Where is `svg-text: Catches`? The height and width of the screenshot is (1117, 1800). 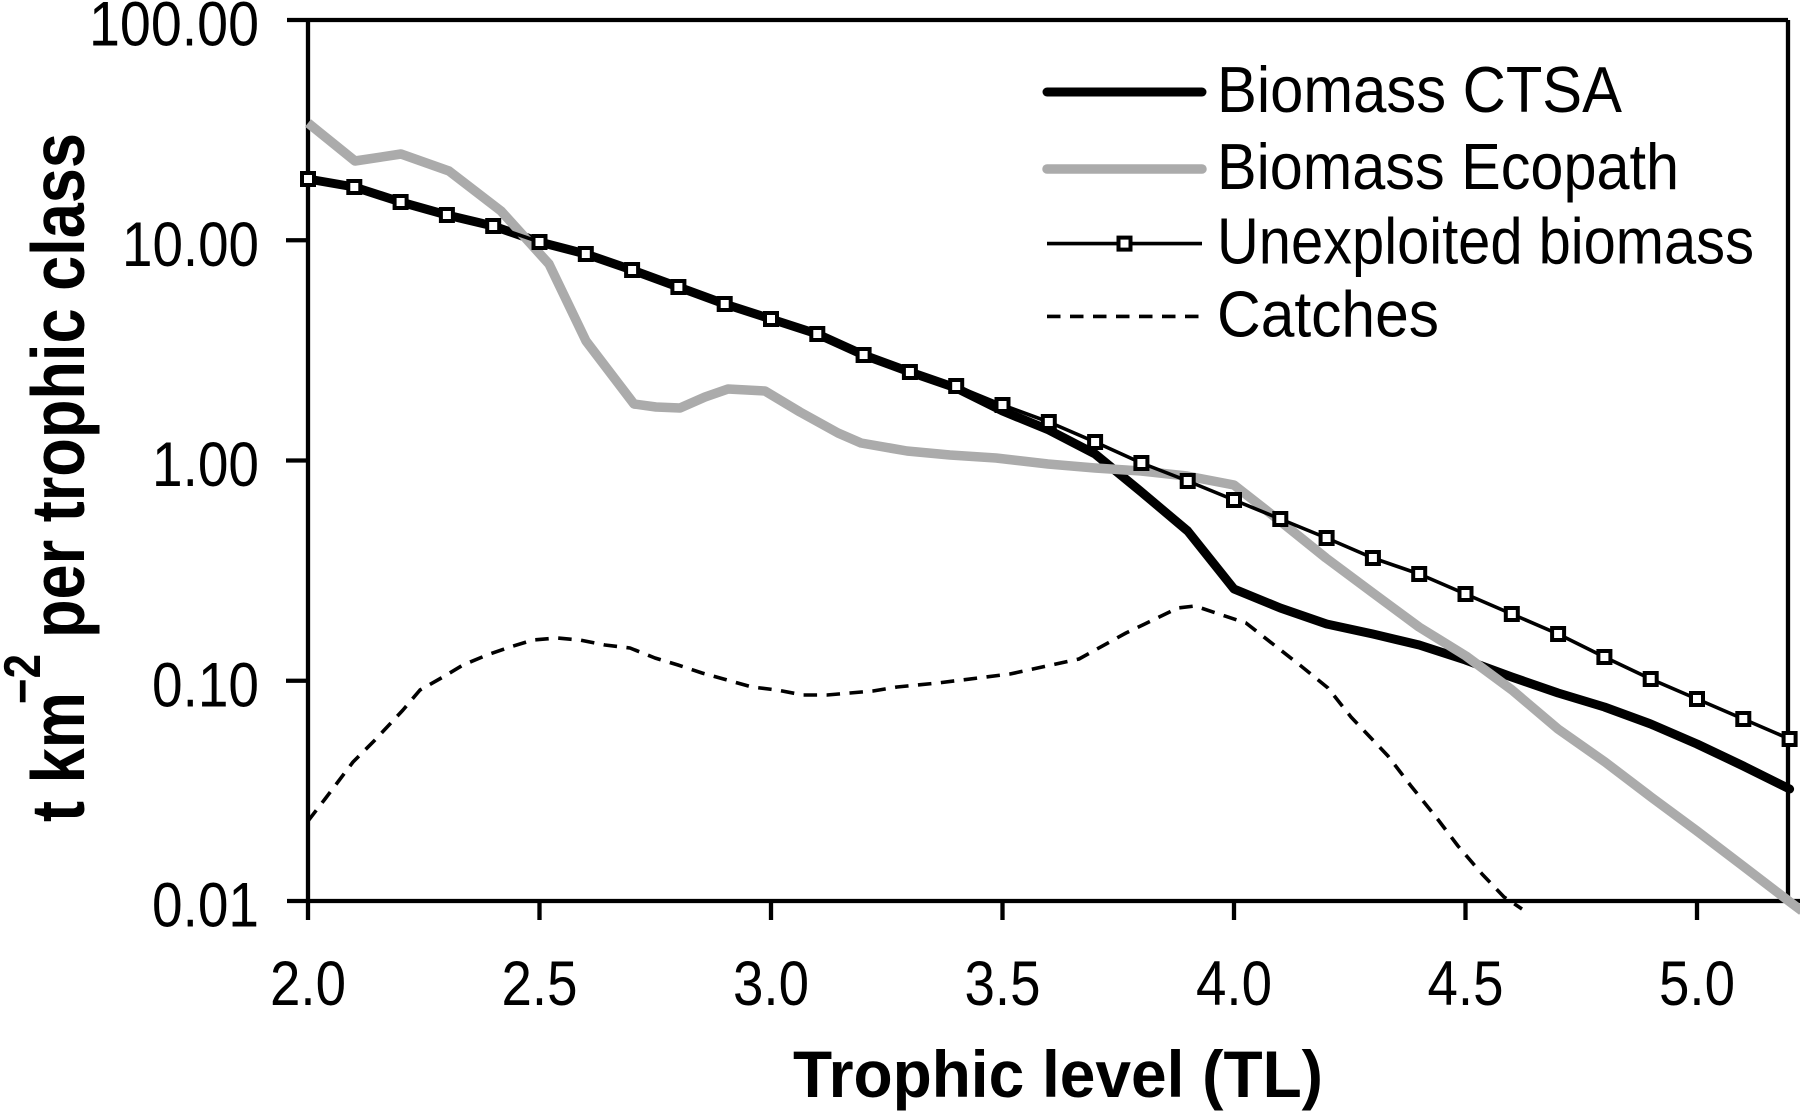 svg-text: Catches is located at coordinates (1328, 313).